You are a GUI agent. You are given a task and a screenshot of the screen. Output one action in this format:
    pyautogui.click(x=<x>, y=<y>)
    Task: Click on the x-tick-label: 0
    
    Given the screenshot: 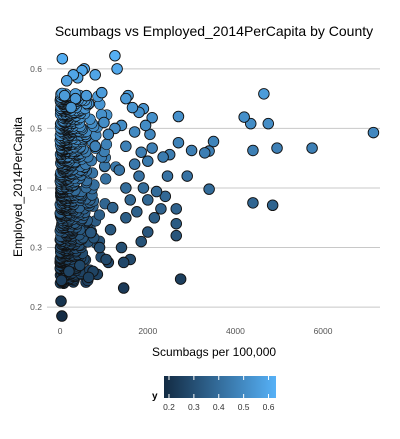 What is the action you would take?
    pyautogui.click(x=60, y=331)
    